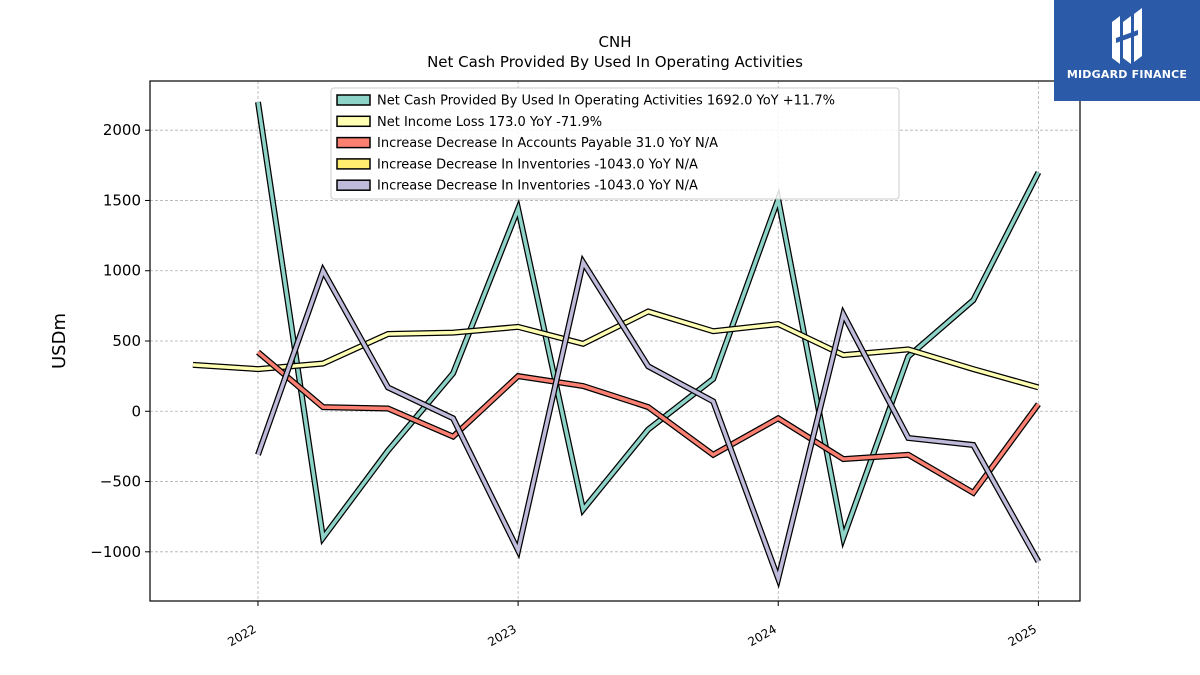 This screenshot has height=675, width=1200. Describe the element at coordinates (1127, 36) in the screenshot. I see `midgard-logo-icon` at that location.